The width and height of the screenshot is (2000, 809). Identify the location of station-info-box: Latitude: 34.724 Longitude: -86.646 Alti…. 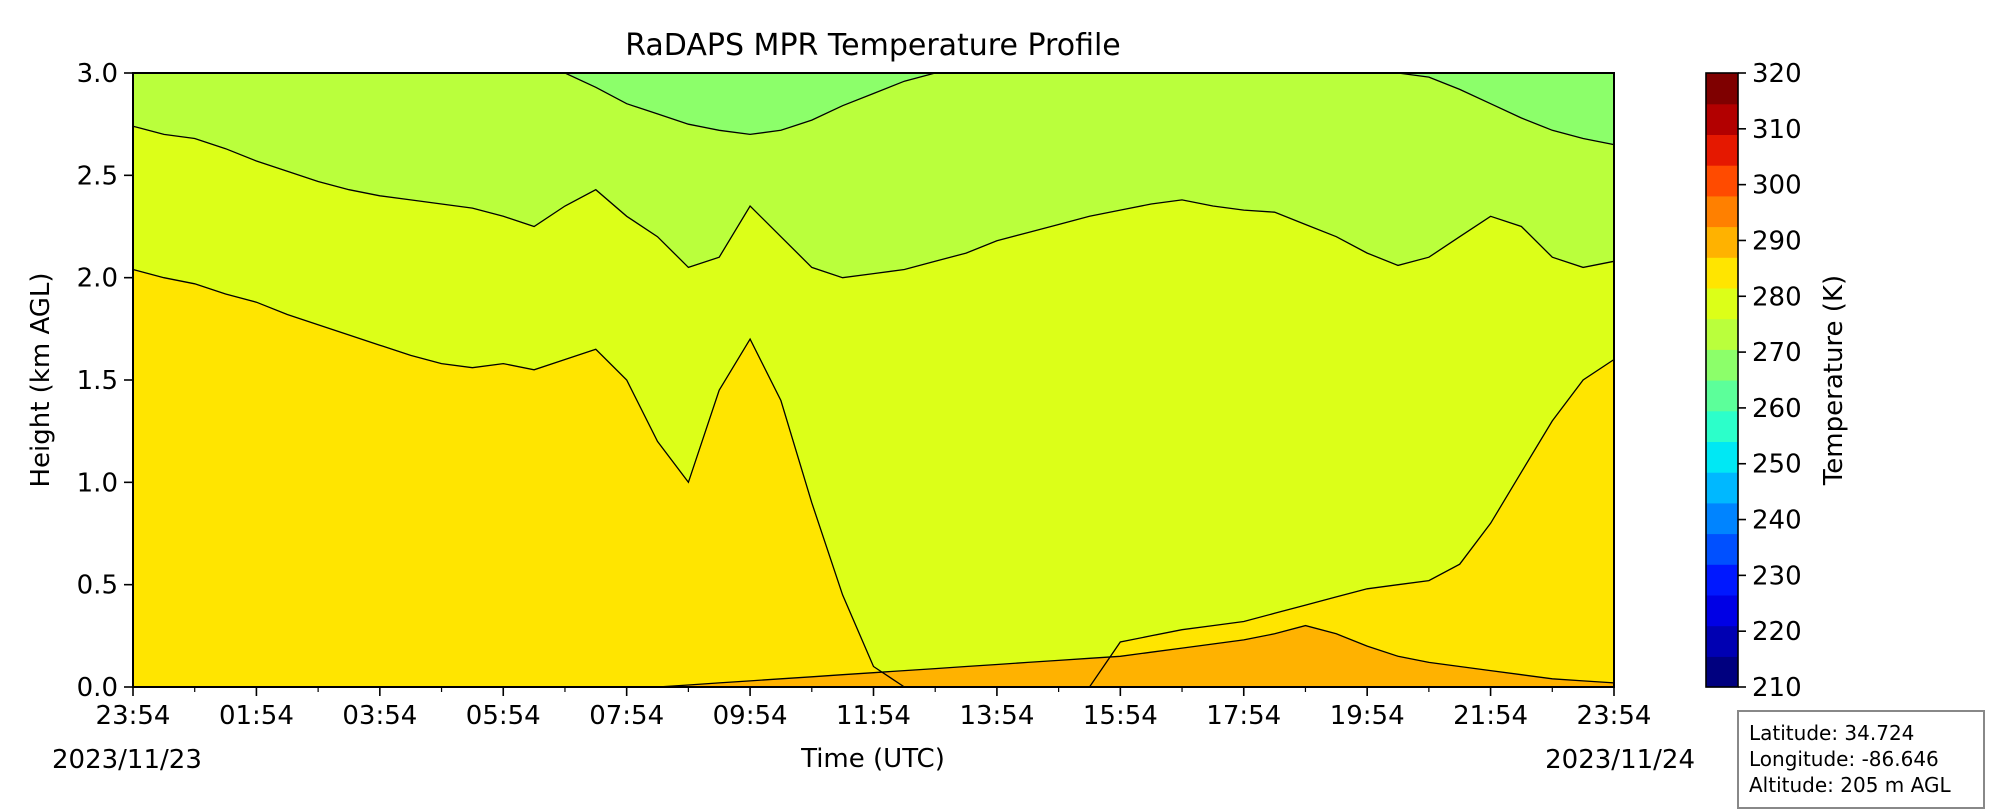
(1861, 759).